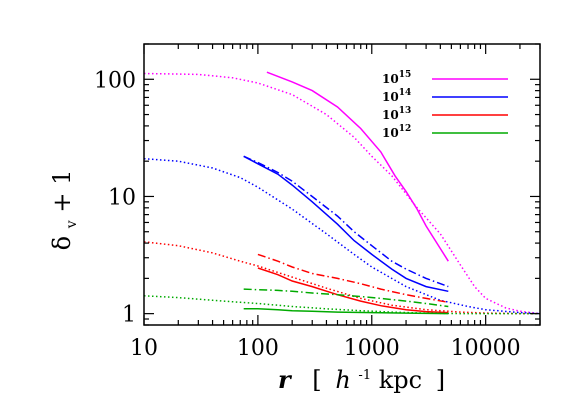 The image size is (581, 415). I want to click on x-axis-label: r [ h -1 kpc ], so click(361, 375).